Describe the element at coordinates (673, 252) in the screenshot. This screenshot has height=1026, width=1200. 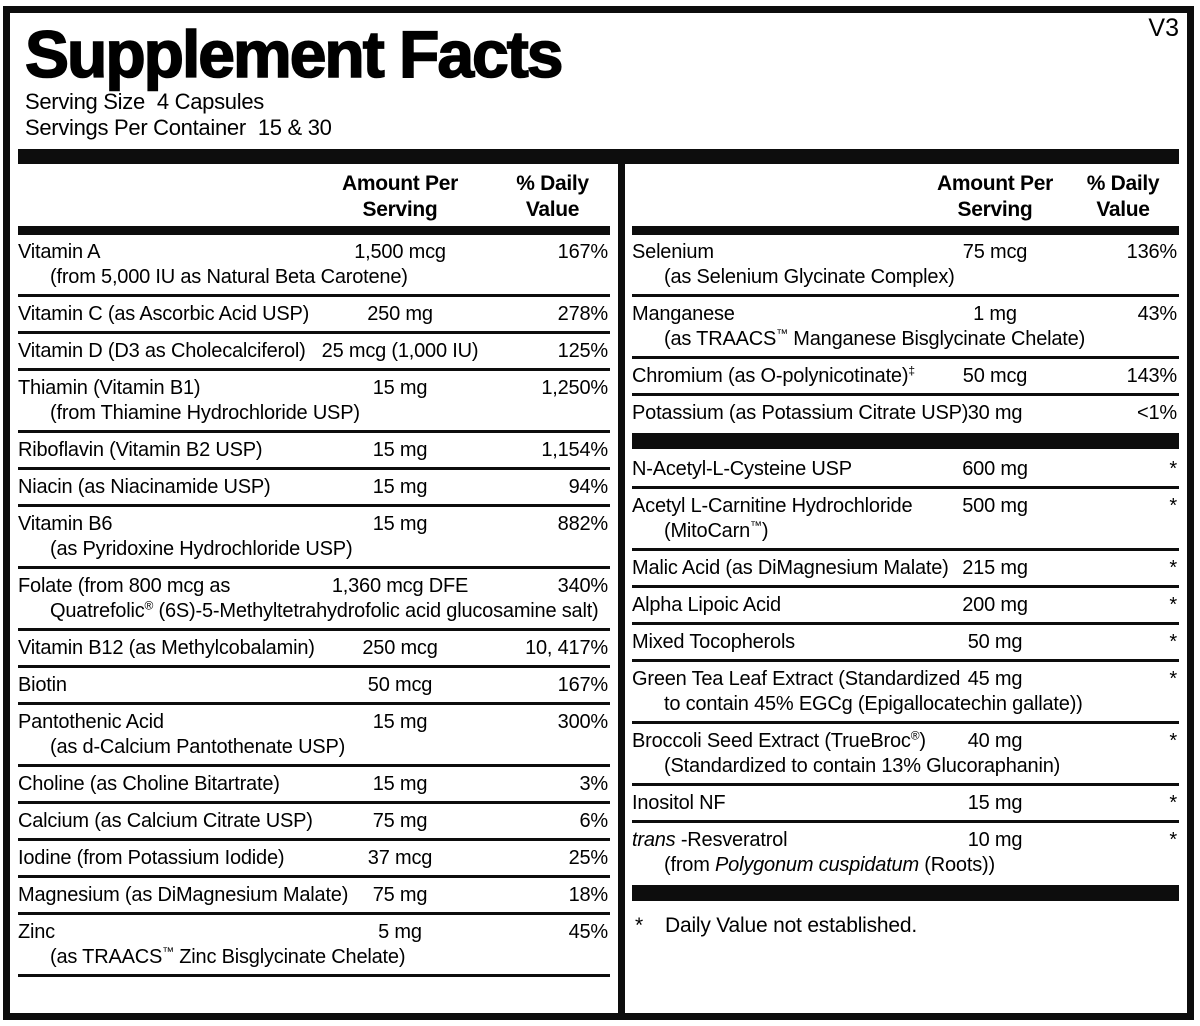
I see `ingredient-name: Selenium` at that location.